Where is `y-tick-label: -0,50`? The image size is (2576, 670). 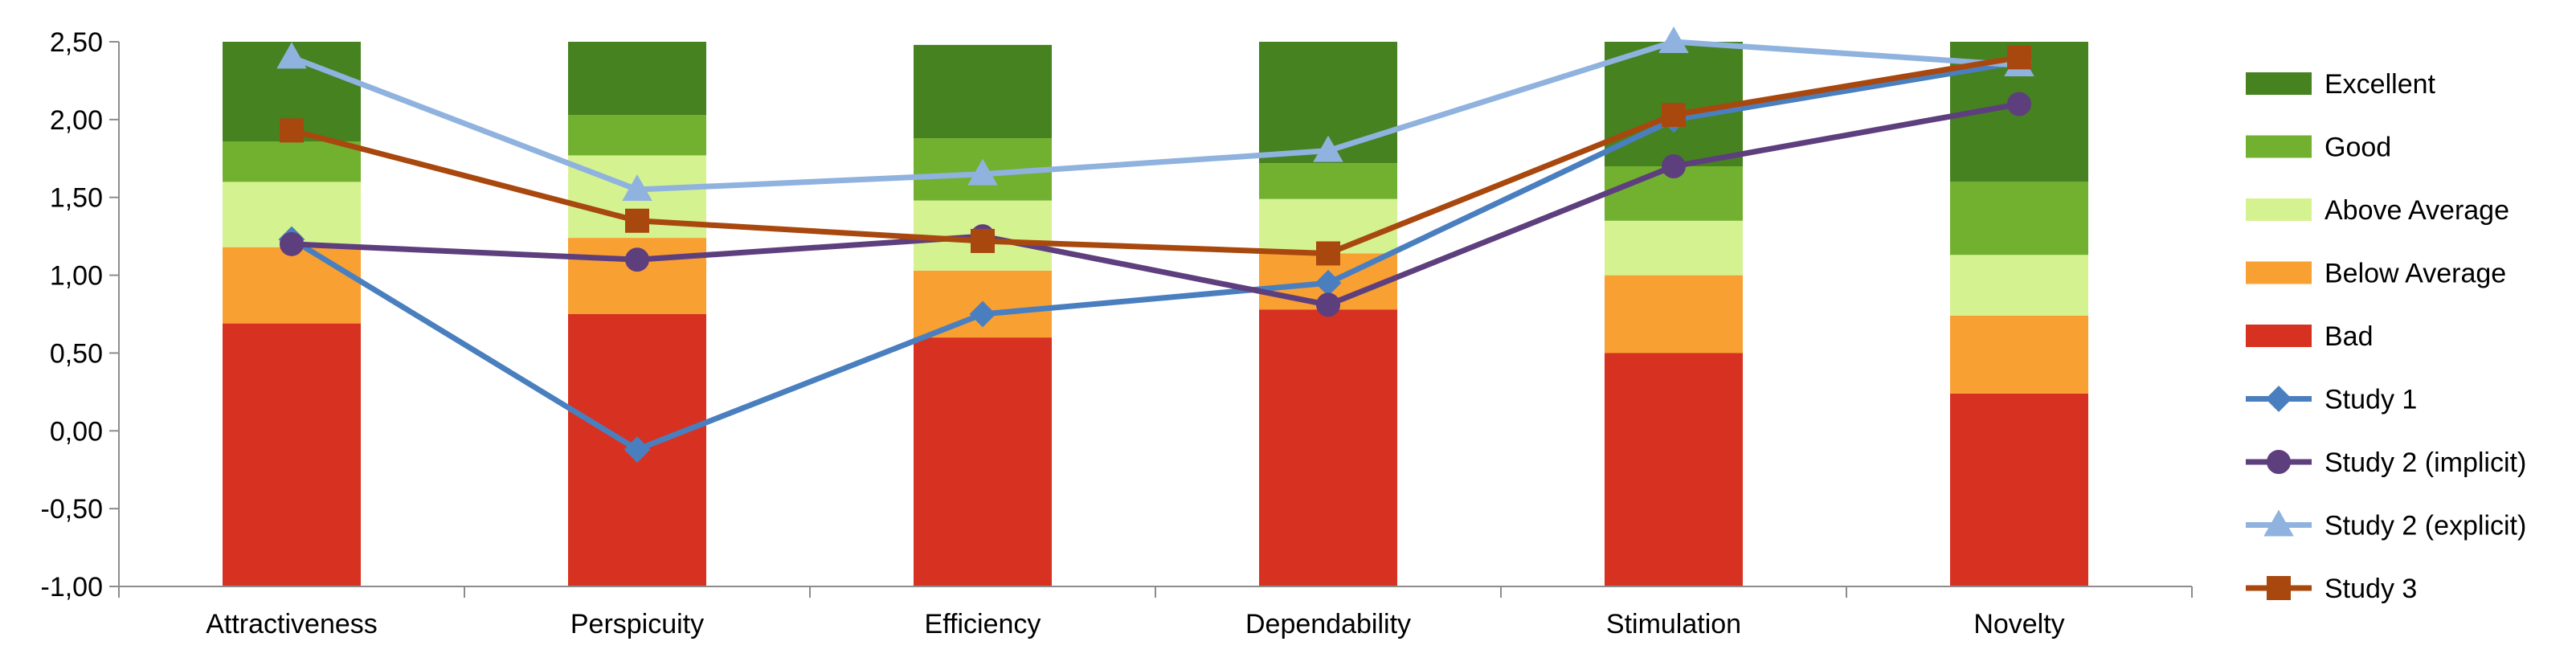
y-tick-label: -0,50 is located at coordinates (73, 510).